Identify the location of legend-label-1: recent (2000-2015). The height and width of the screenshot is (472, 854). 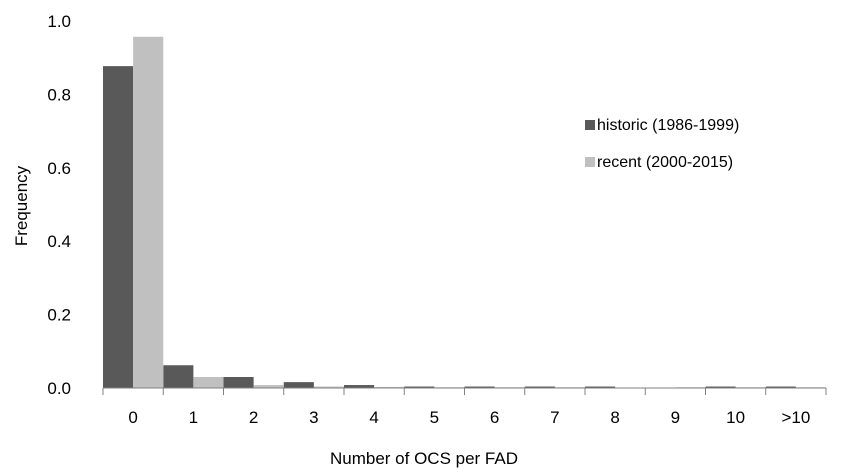
(665, 162).